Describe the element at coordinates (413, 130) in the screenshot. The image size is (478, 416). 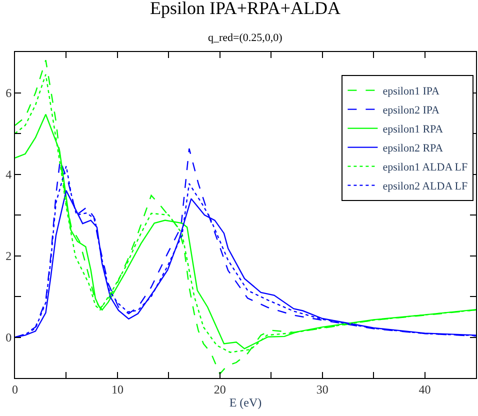
I see `legend-label: epsilon1 RPA` at that location.